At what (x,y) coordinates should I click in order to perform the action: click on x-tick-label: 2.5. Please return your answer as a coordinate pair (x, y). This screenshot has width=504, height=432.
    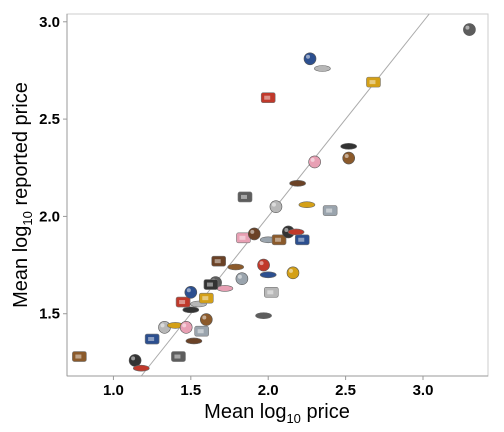
    Looking at the image, I should click on (345, 390).